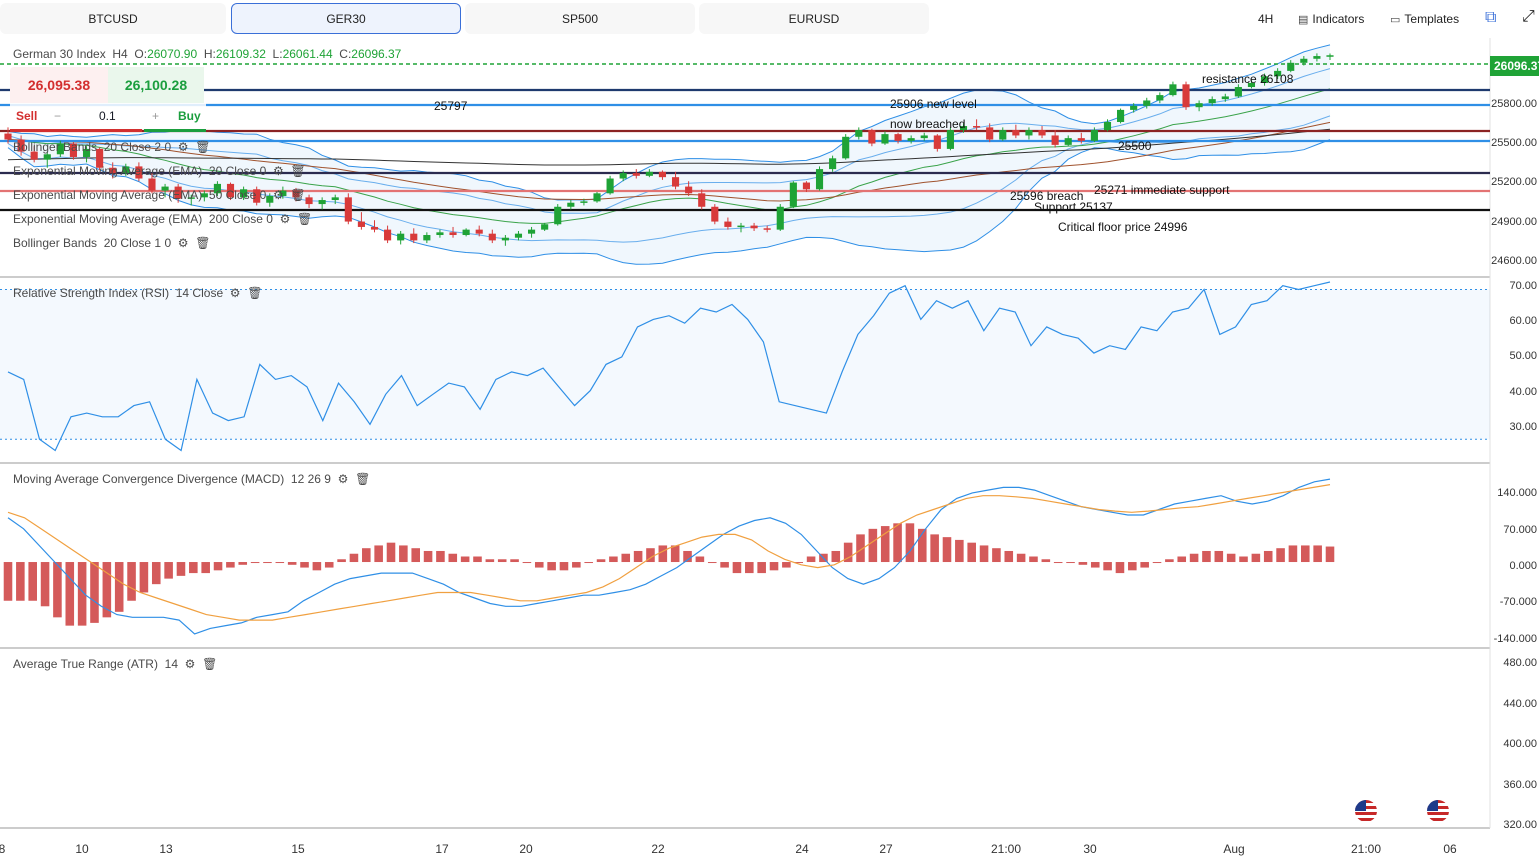  I want to click on buy-price-button: 26,100.28, so click(156, 85).